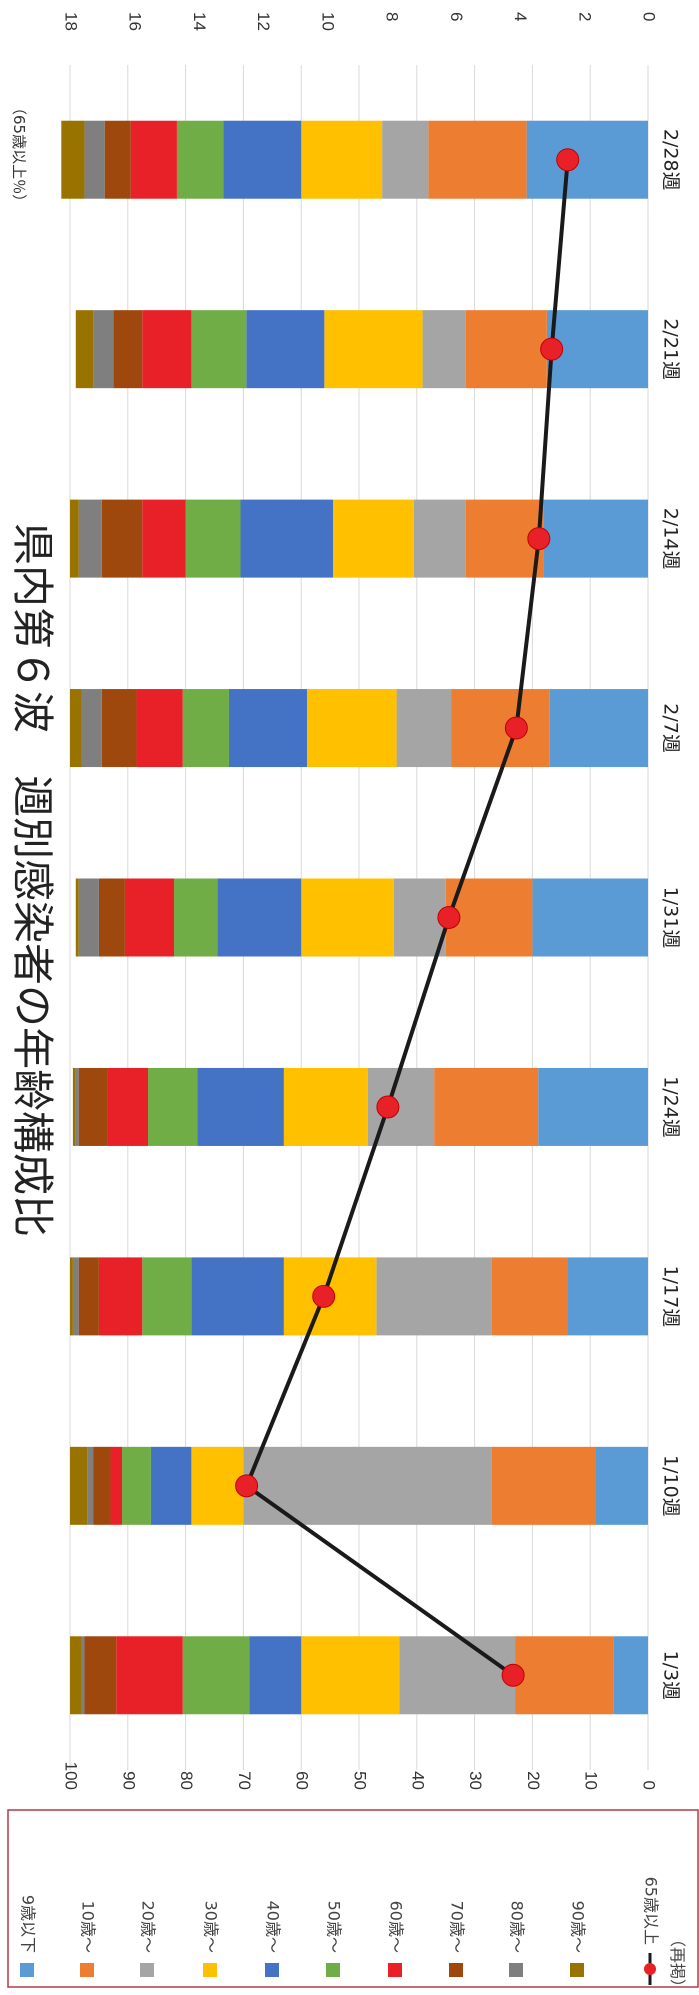 Image resolution: width=699 pixels, height=1995 pixels. Describe the element at coordinates (475, 1780) in the screenshot. I see `primary-tick-label: 30` at that location.